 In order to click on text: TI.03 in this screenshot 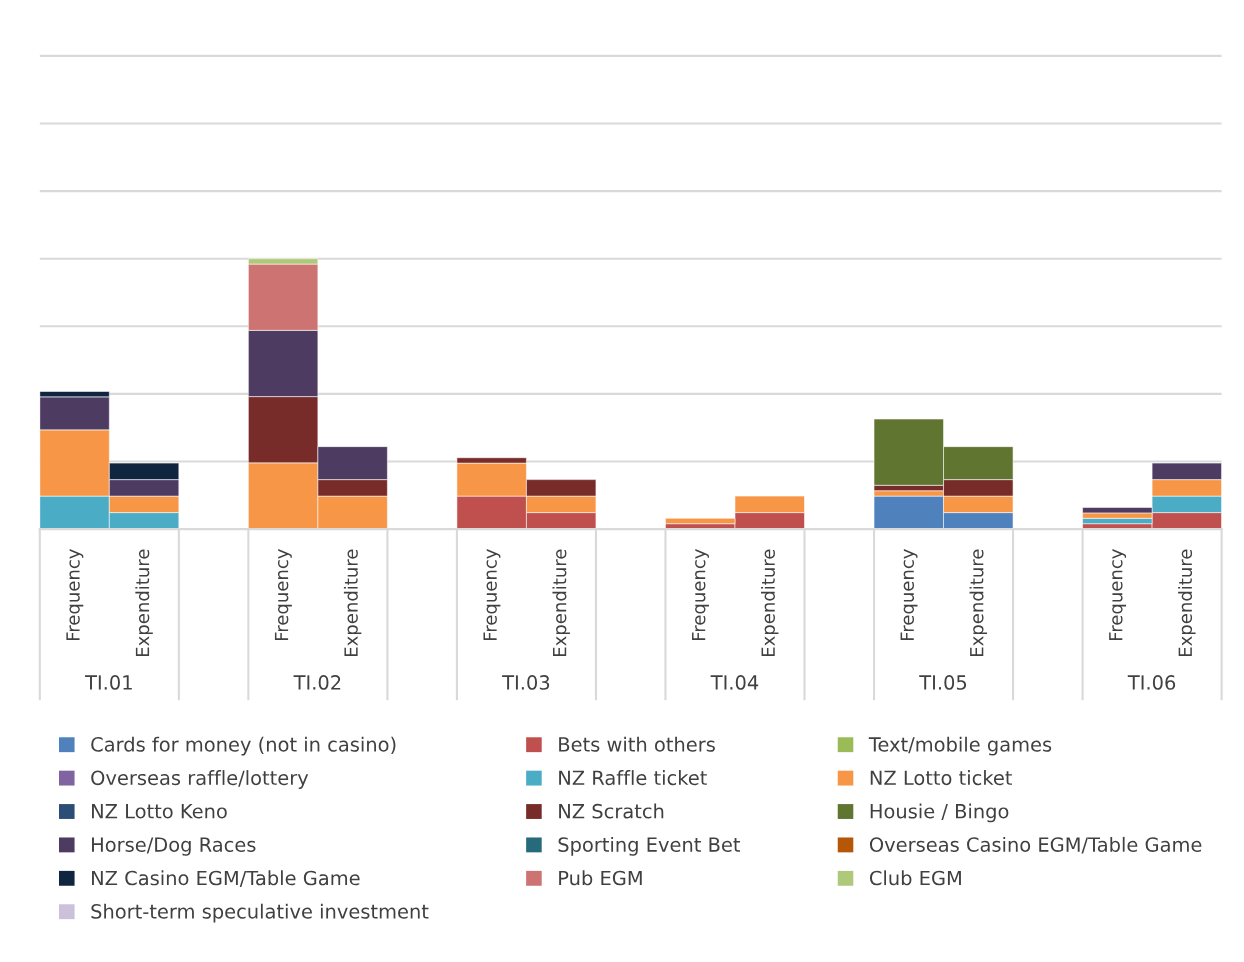, I will do `click(526, 682)`.